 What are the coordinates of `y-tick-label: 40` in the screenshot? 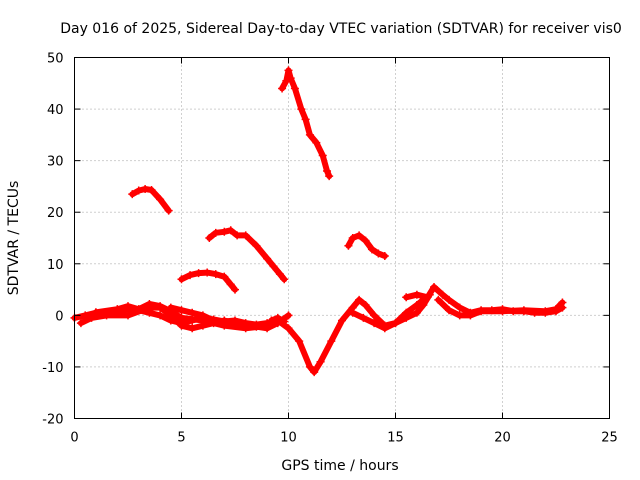 It's located at (55, 110).